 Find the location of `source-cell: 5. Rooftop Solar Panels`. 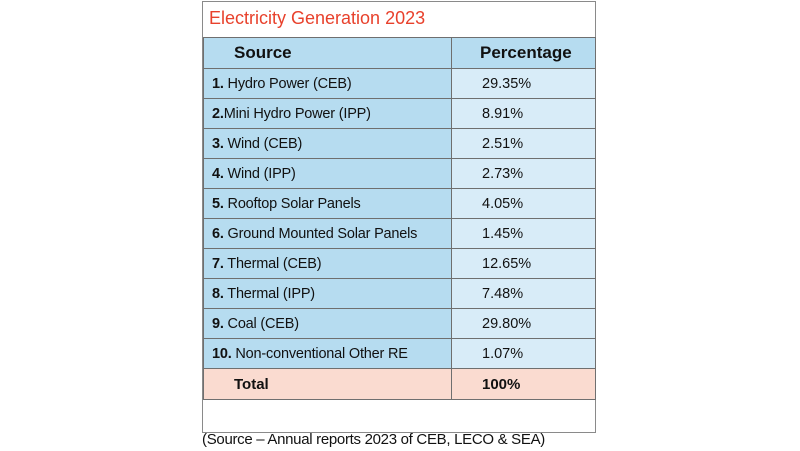

source-cell: 5. Rooftop Solar Panels is located at coordinates (327, 203).